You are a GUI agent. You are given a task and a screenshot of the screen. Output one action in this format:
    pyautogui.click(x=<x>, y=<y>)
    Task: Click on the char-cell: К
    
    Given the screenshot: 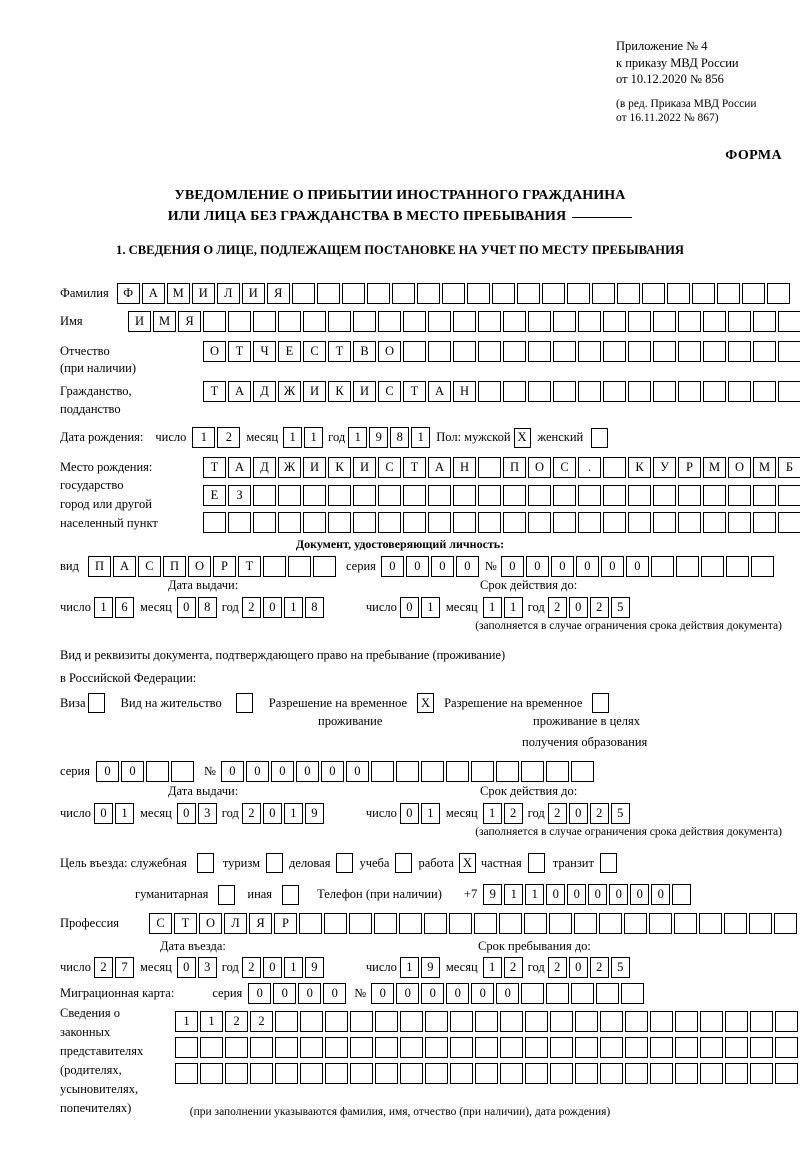 What is the action you would take?
    pyautogui.click(x=339, y=467)
    